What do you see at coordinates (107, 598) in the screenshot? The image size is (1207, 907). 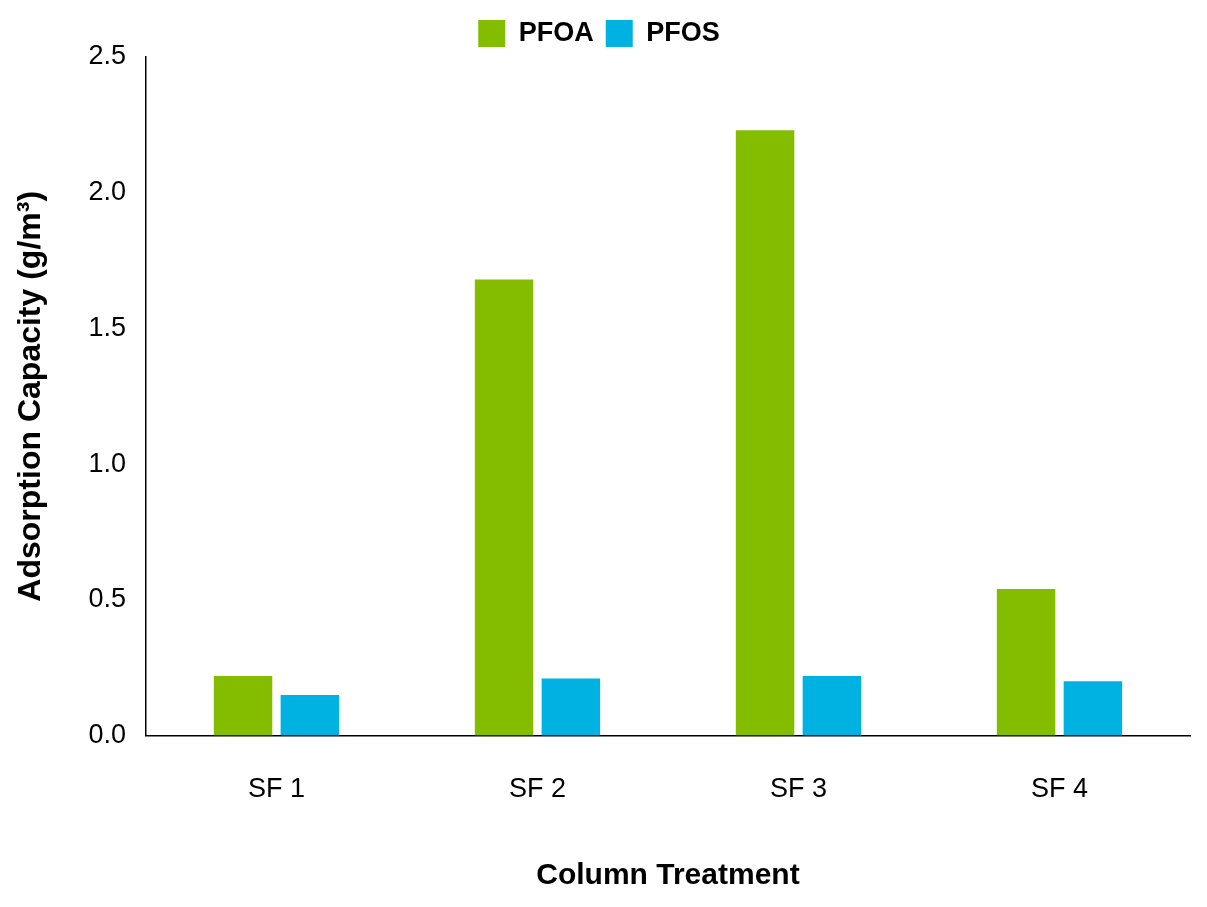 I see `y-tick-label: 0.5` at bounding box center [107, 598].